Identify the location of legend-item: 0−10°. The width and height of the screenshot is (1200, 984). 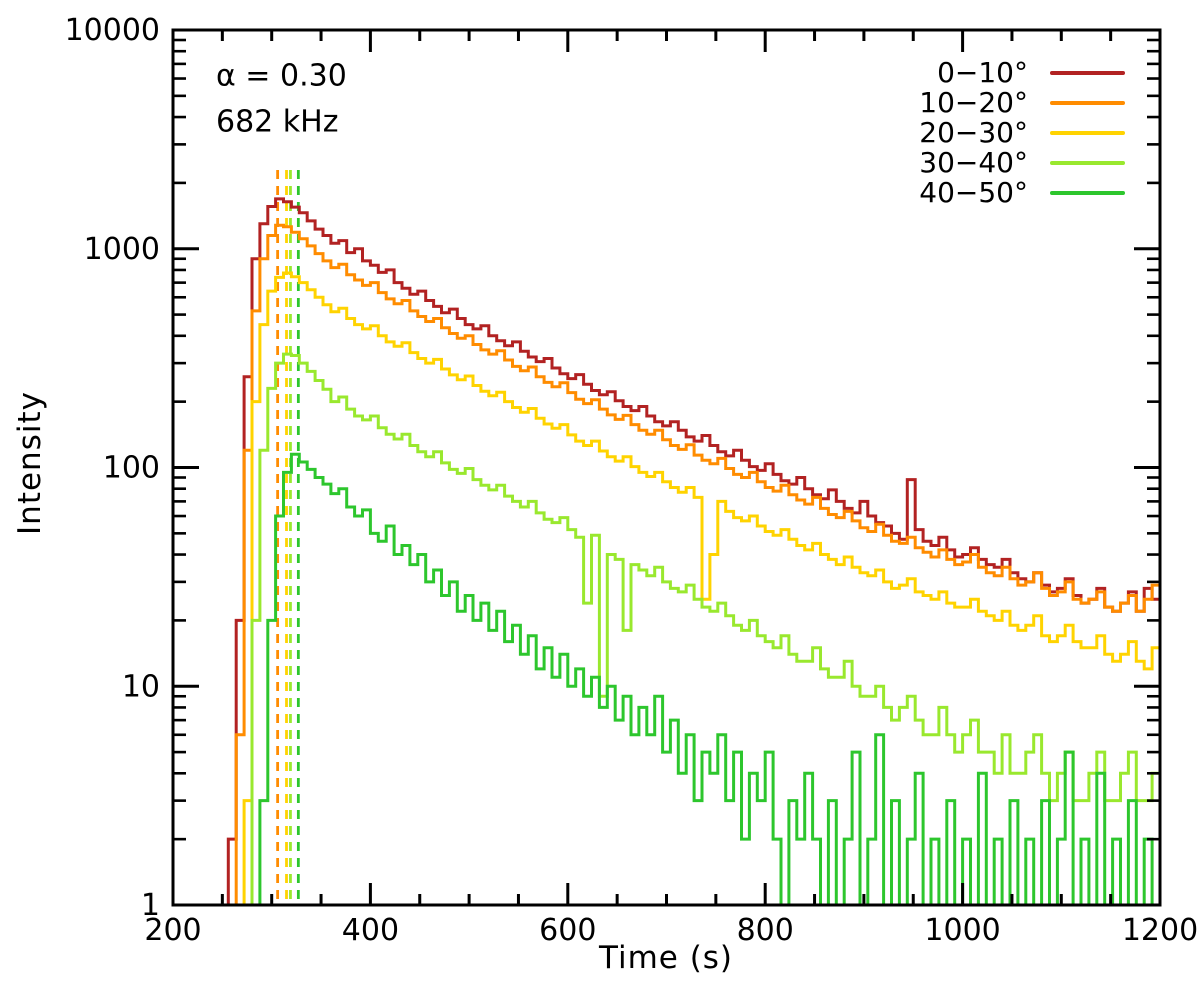
(992, 73).